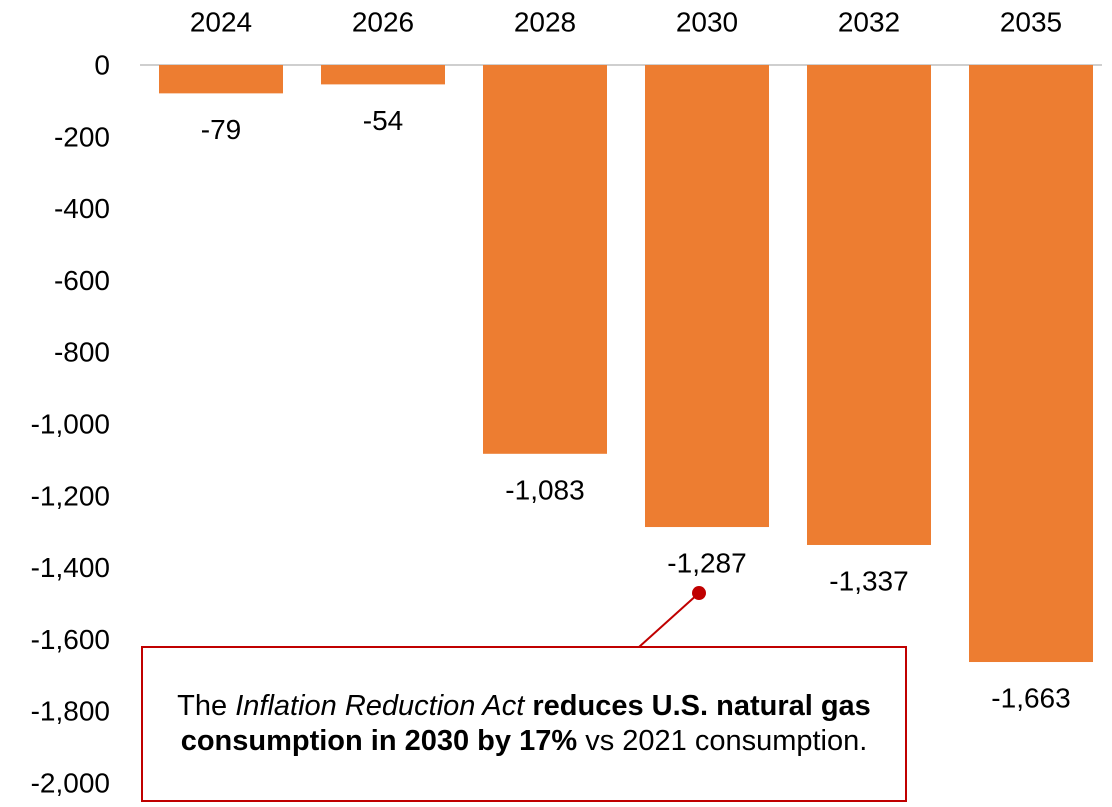 The height and width of the screenshot is (807, 1112). I want to click on callout-leader-line, so click(669, 620).